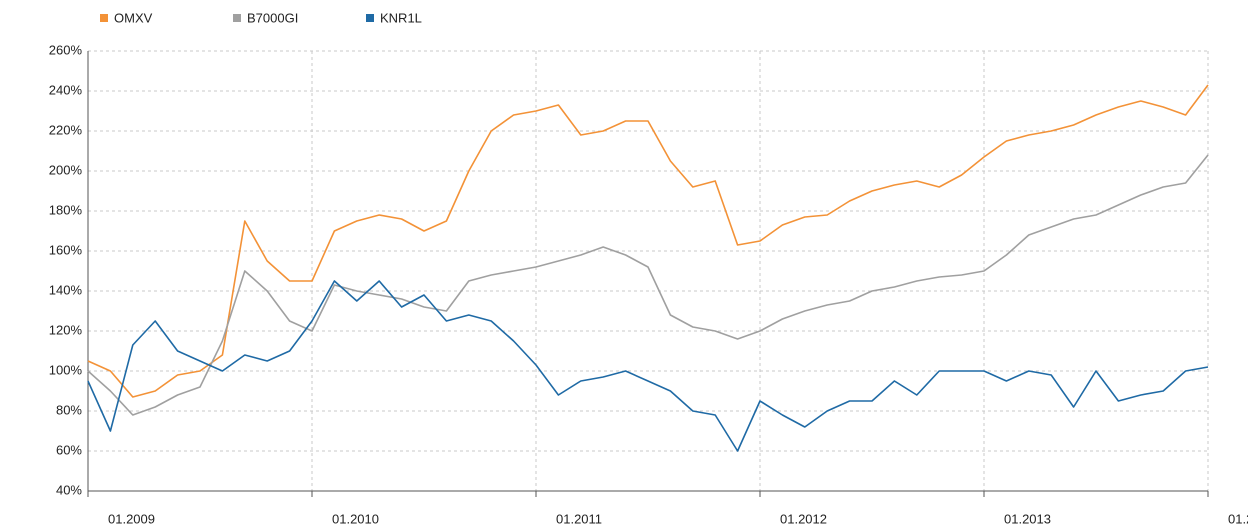  What do you see at coordinates (66, 169) in the screenshot?
I see `y-tick-label: 200%` at bounding box center [66, 169].